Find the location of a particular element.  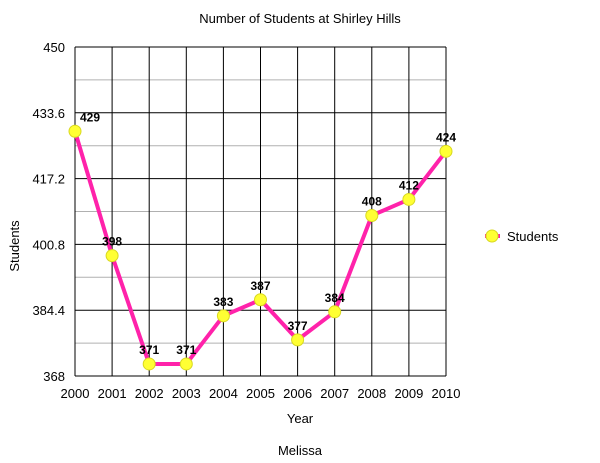

legend-marker-swatch is located at coordinates (492, 236).